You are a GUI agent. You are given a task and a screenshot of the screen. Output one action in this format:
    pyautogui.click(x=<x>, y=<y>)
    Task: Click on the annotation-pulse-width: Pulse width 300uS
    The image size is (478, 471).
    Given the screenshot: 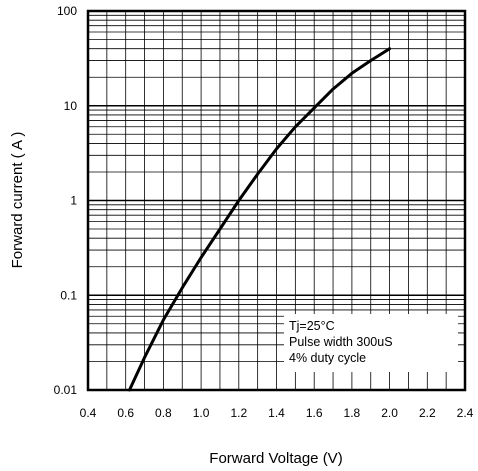 What is the action you would take?
    pyautogui.click(x=341, y=342)
    